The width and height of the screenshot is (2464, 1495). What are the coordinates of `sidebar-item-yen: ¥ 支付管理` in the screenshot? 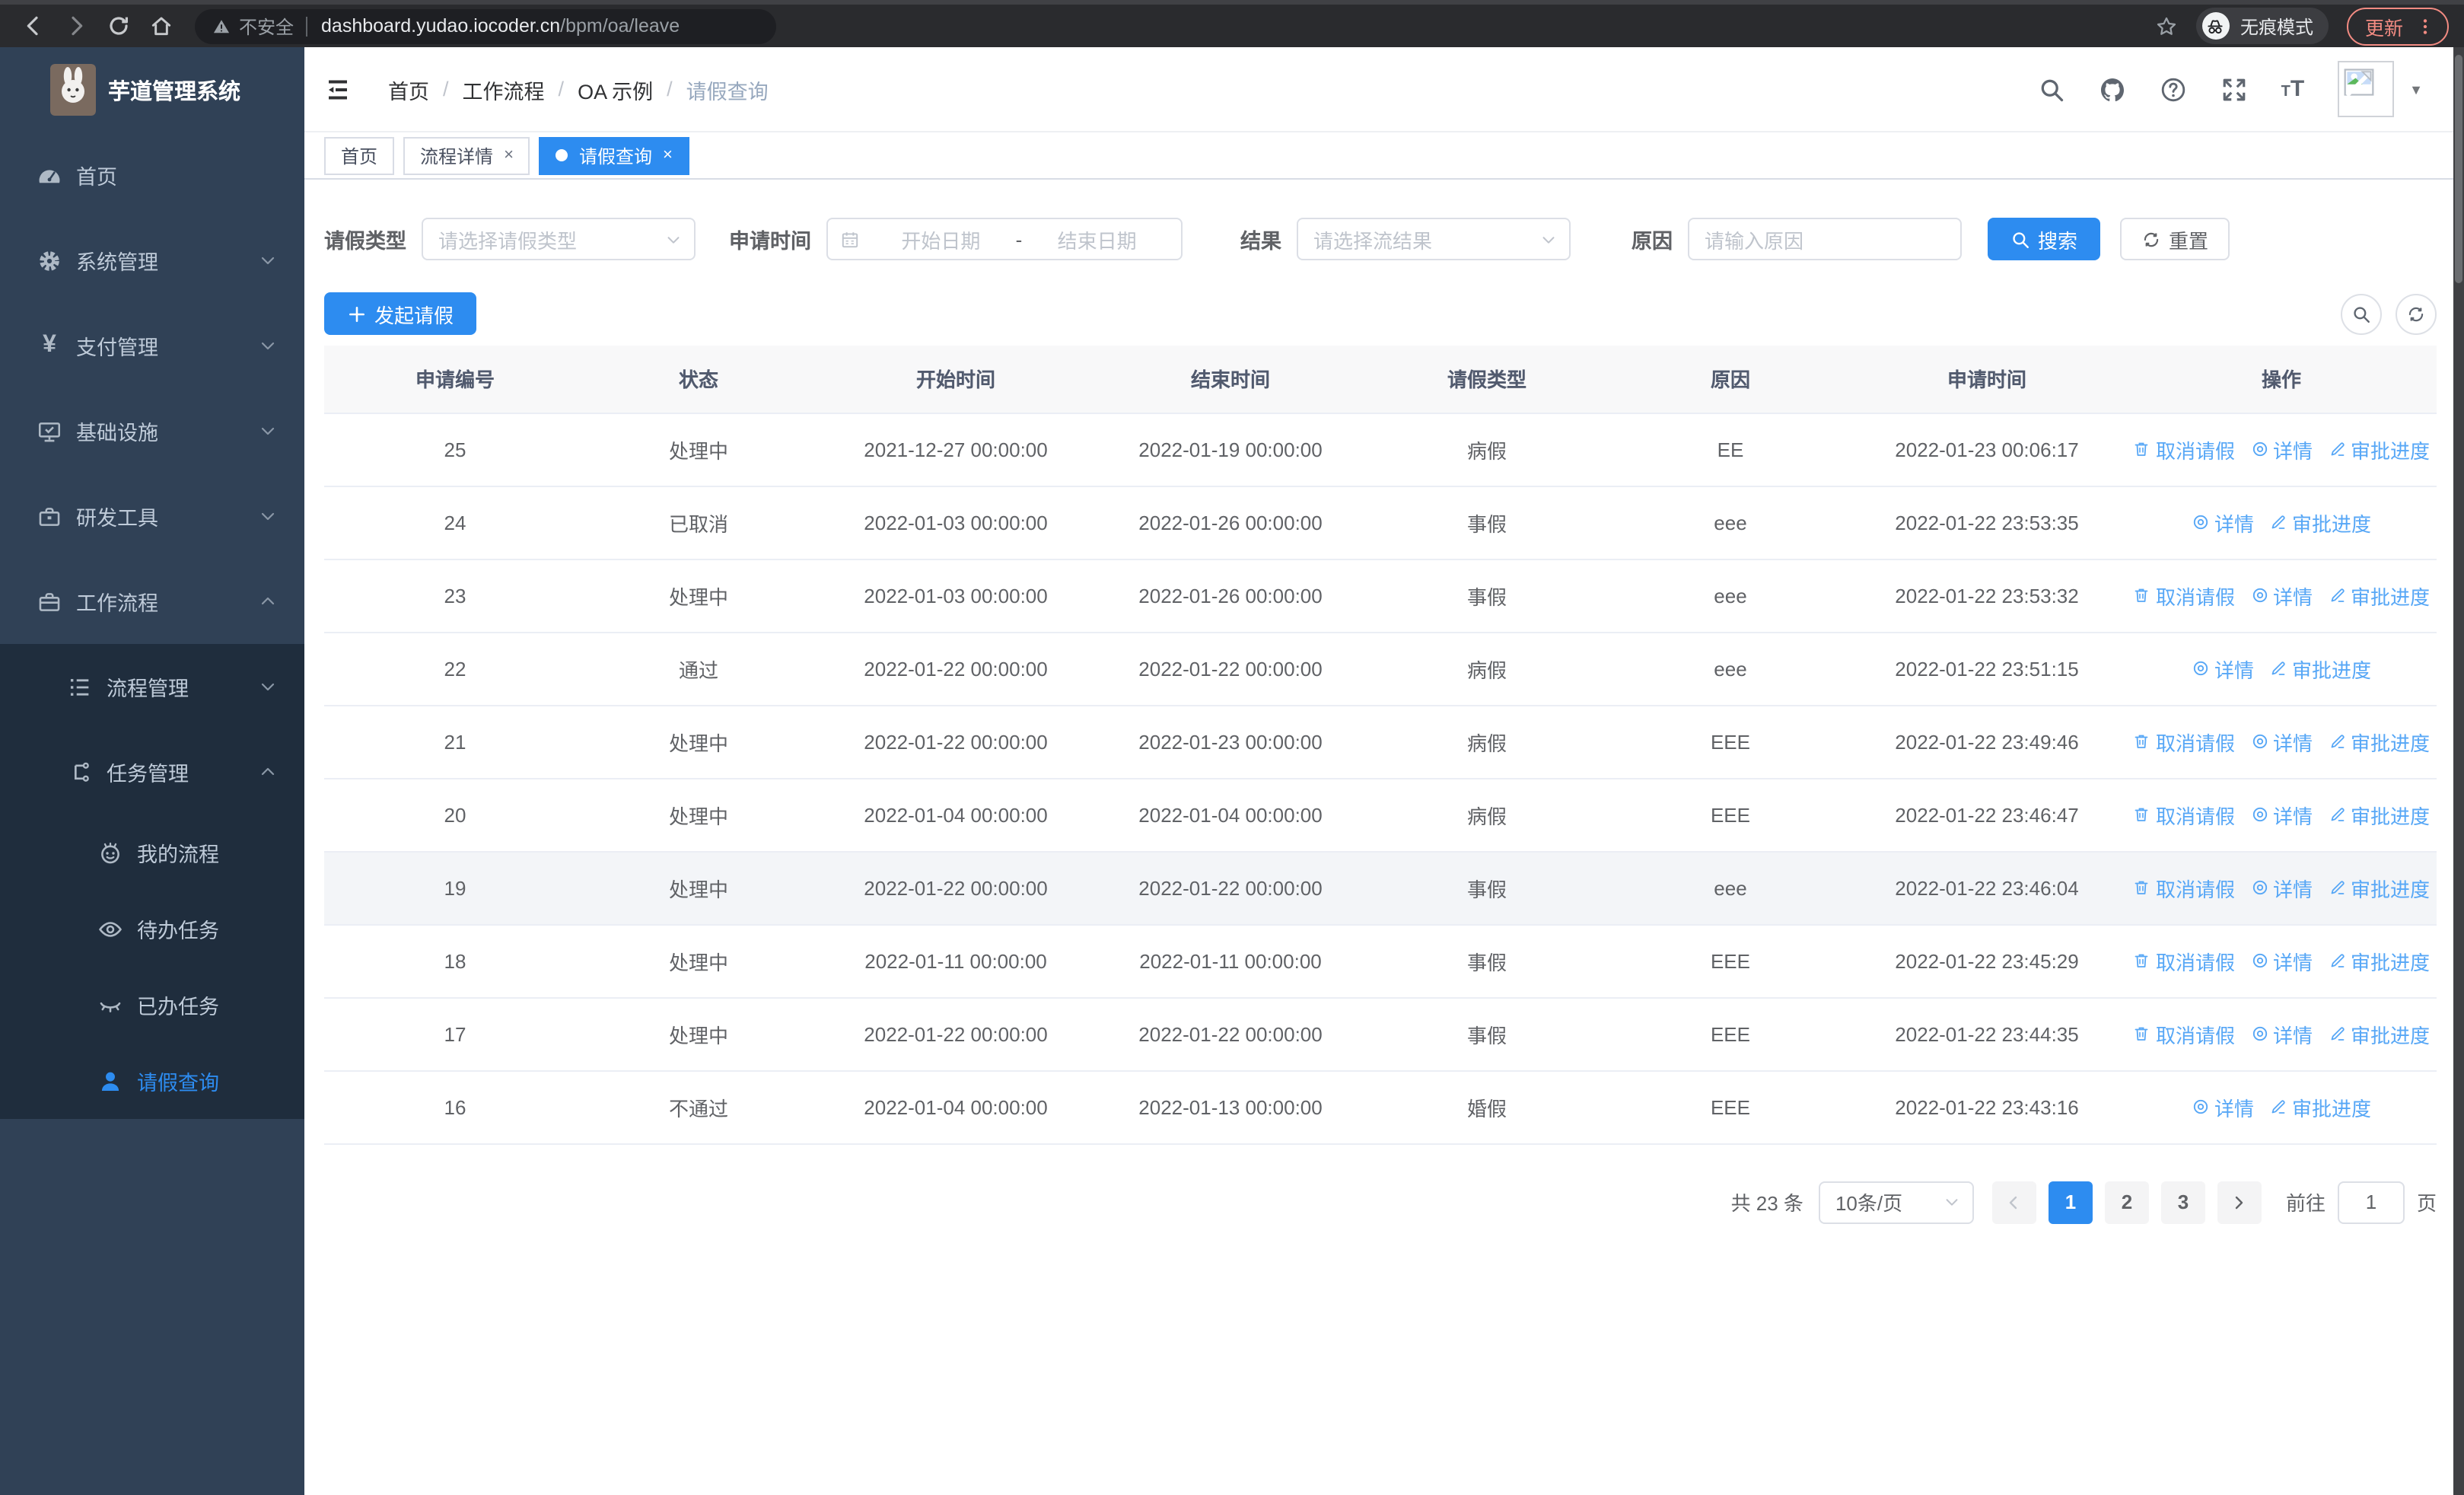 It's located at (152, 345).